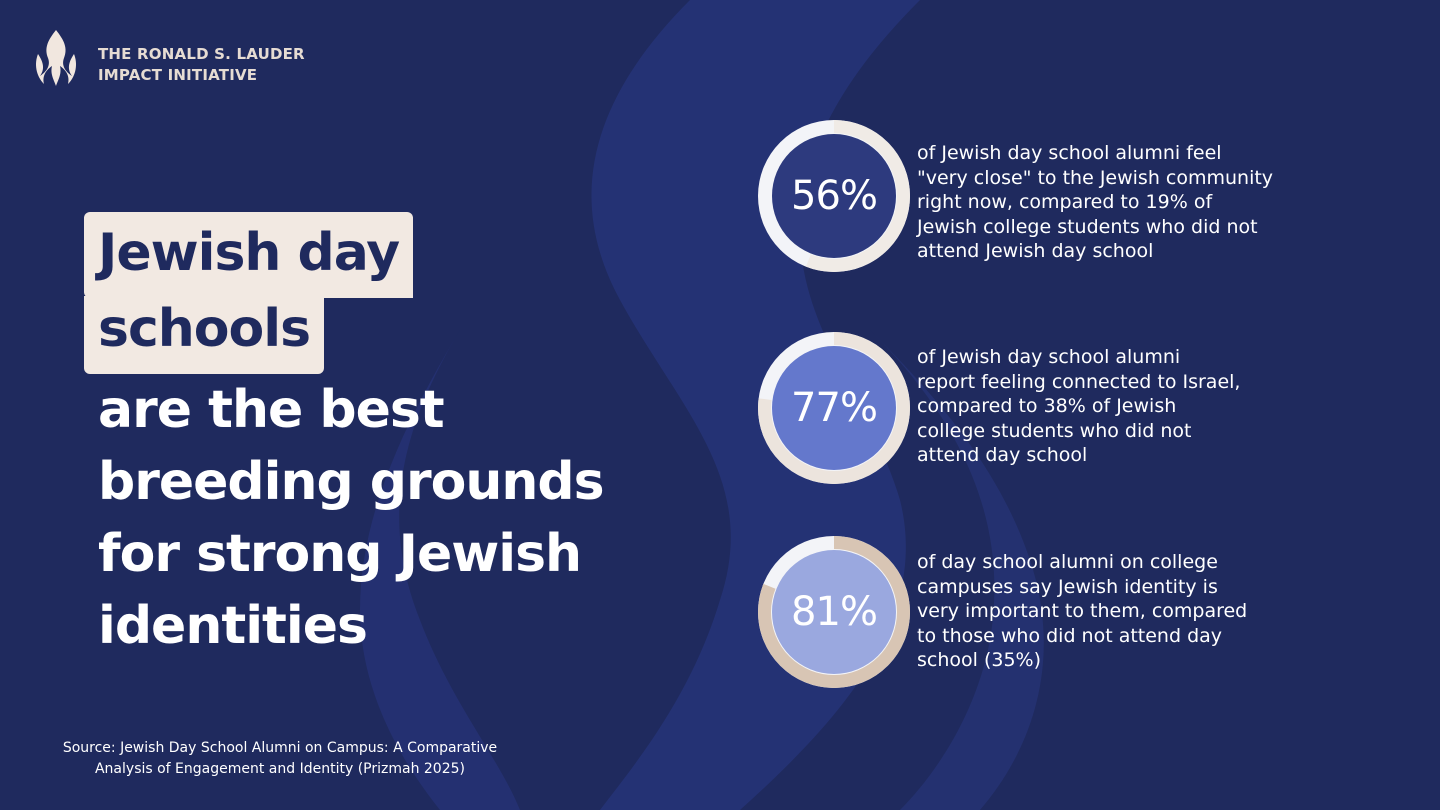 Image resolution: width=1440 pixels, height=810 pixels. Describe the element at coordinates (979, 660) in the screenshot. I see `stat-description-line: school (35%)` at that location.